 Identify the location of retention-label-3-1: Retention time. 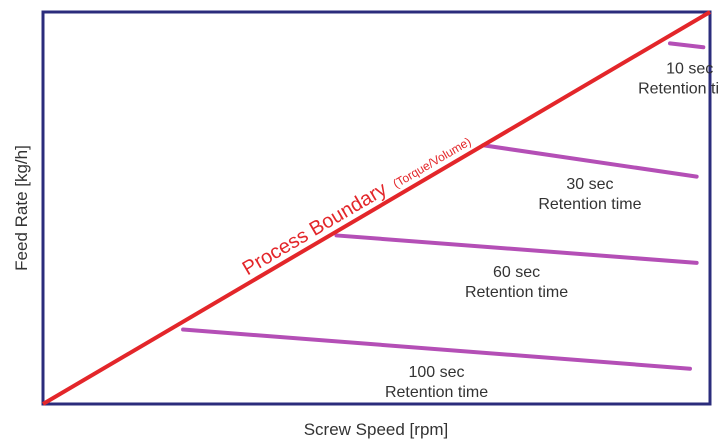
(436, 392).